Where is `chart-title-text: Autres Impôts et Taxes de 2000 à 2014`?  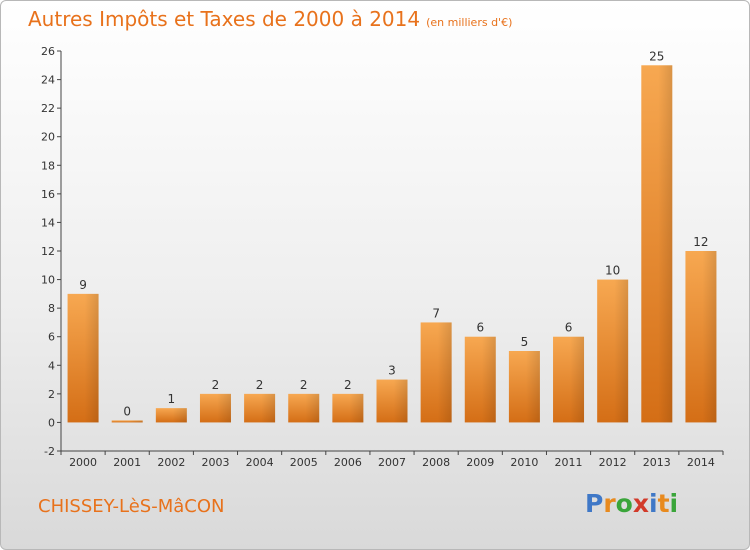 chart-title-text: Autres Impôts et Taxes de 2000 à 2014 is located at coordinates (224, 19).